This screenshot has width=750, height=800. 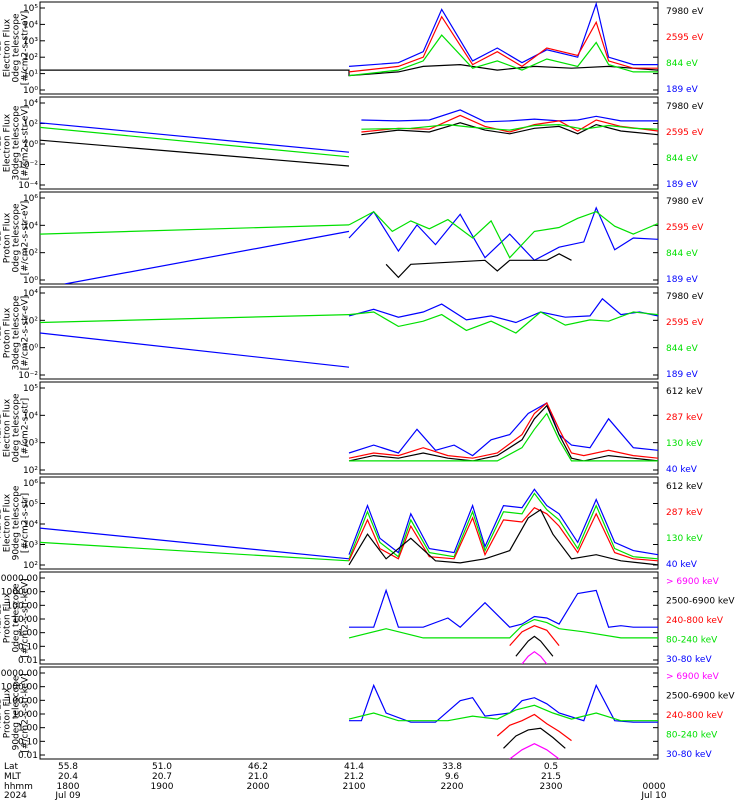 I want to click on footer-hhmm-value: 2100, so click(x=354, y=787).